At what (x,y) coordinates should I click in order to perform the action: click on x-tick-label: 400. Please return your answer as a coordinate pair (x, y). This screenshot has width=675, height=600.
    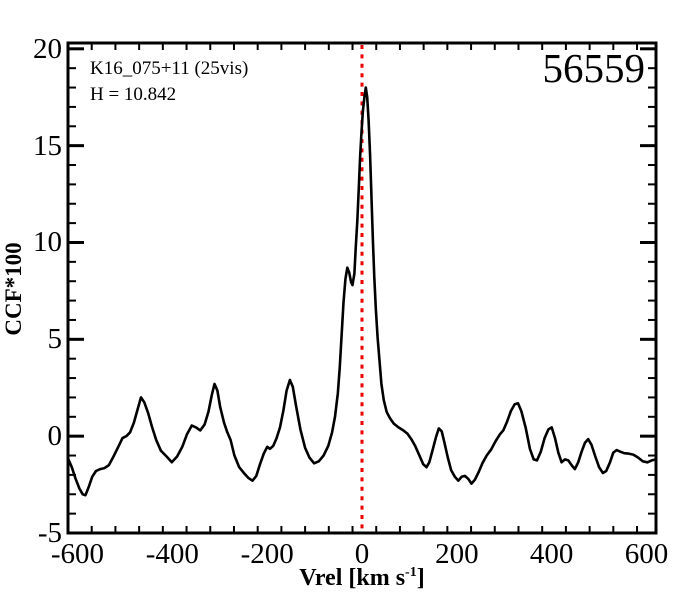
    Looking at the image, I should click on (551, 554).